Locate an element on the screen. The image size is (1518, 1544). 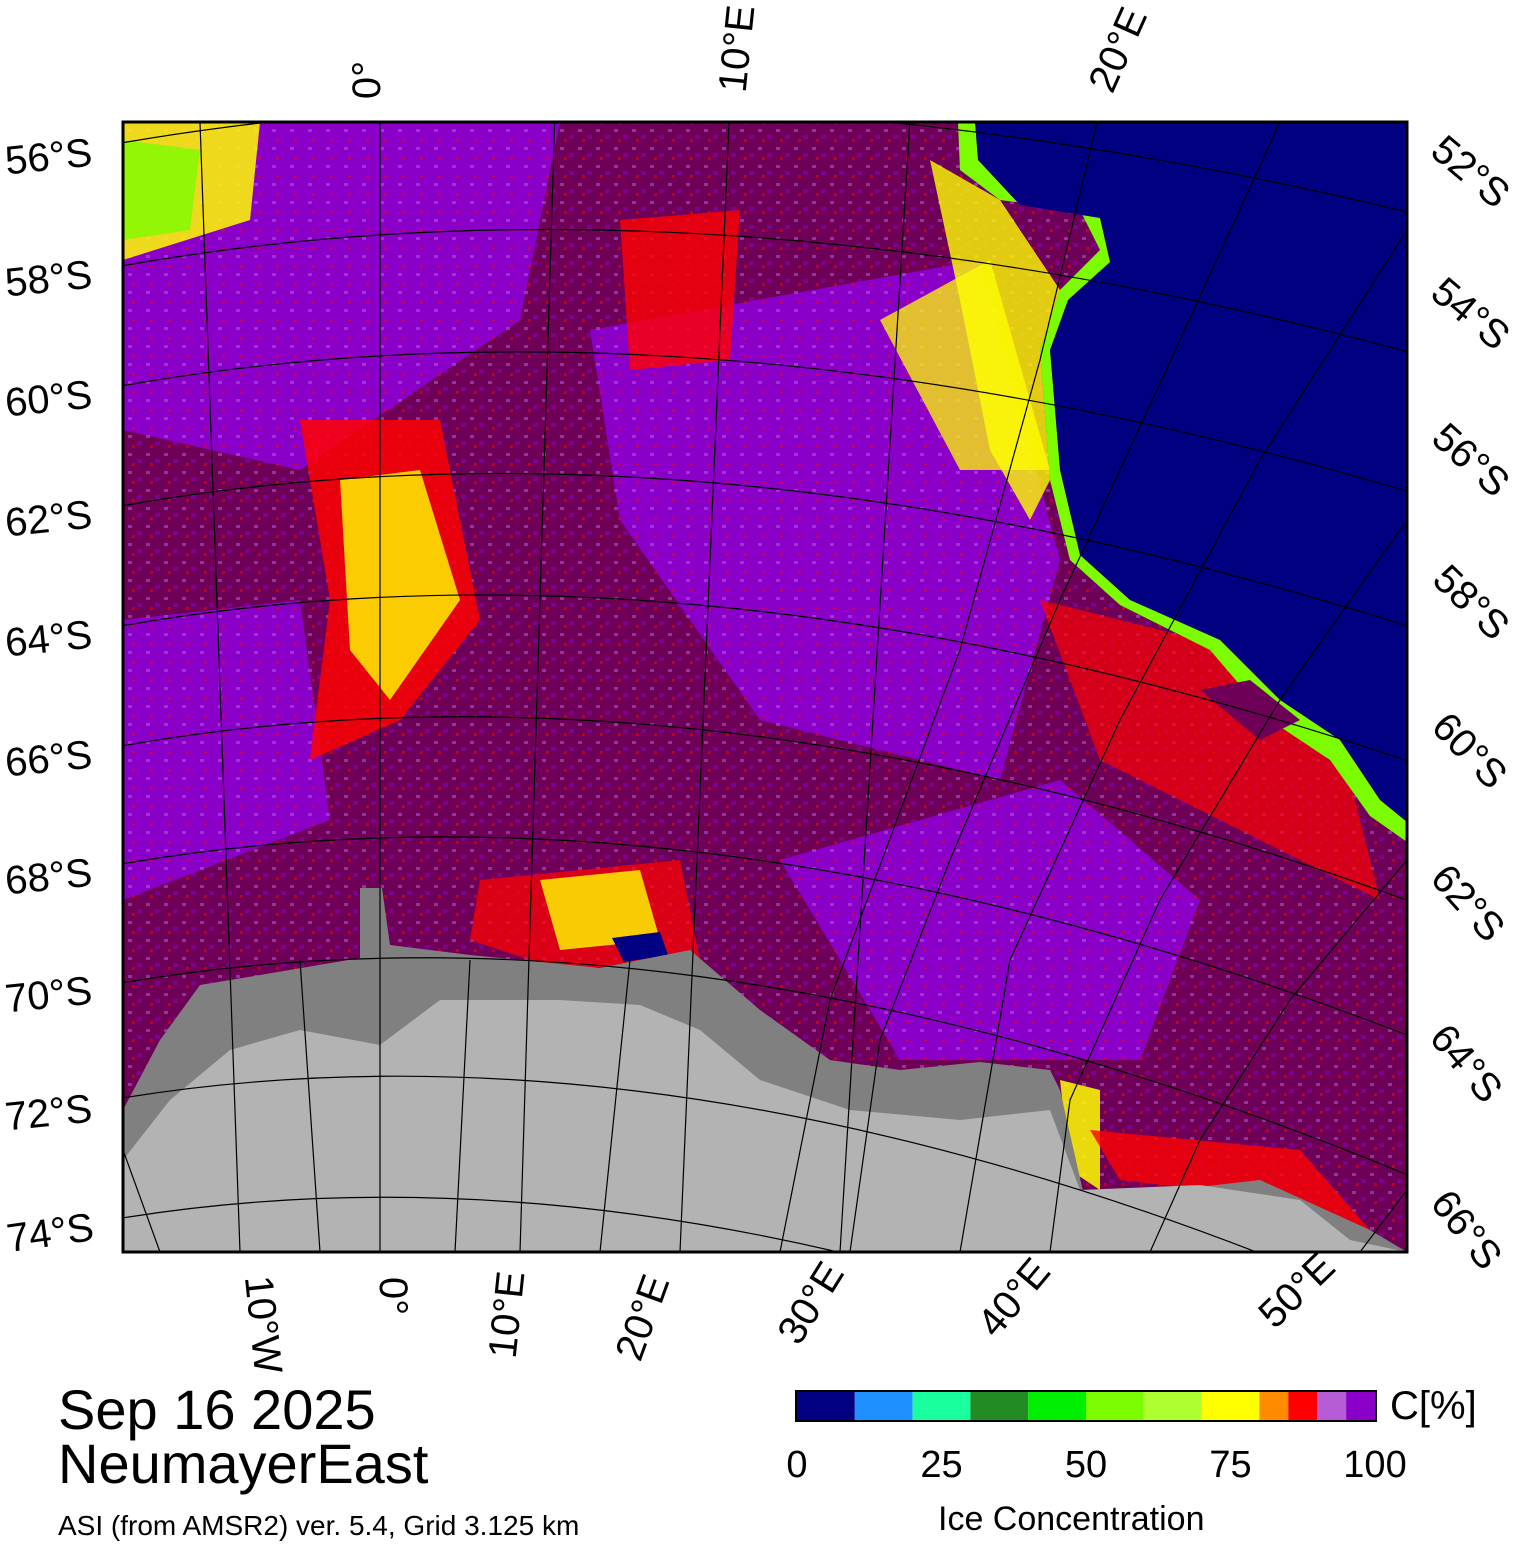
colorbar-tick-label: 50 is located at coordinates (1086, 1465).